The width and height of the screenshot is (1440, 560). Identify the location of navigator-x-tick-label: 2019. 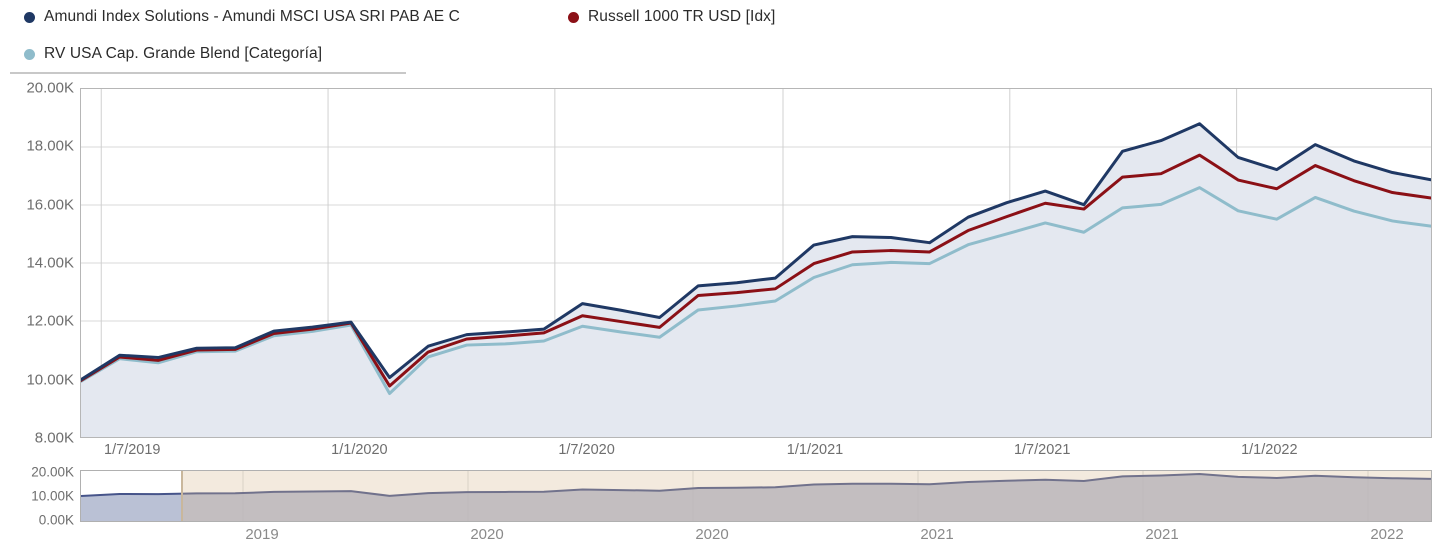
(262, 534).